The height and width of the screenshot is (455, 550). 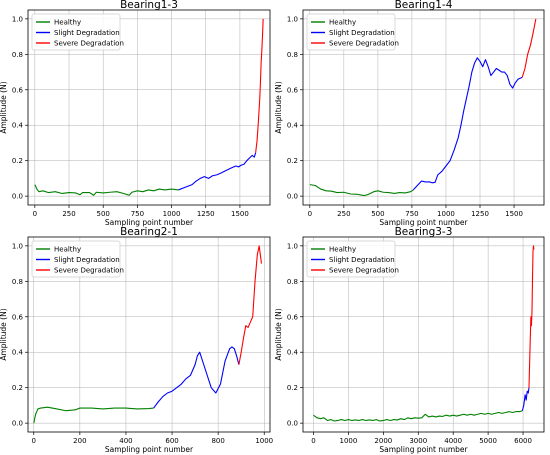 I want to click on chart-title: Bearing2-1, so click(x=149, y=232).